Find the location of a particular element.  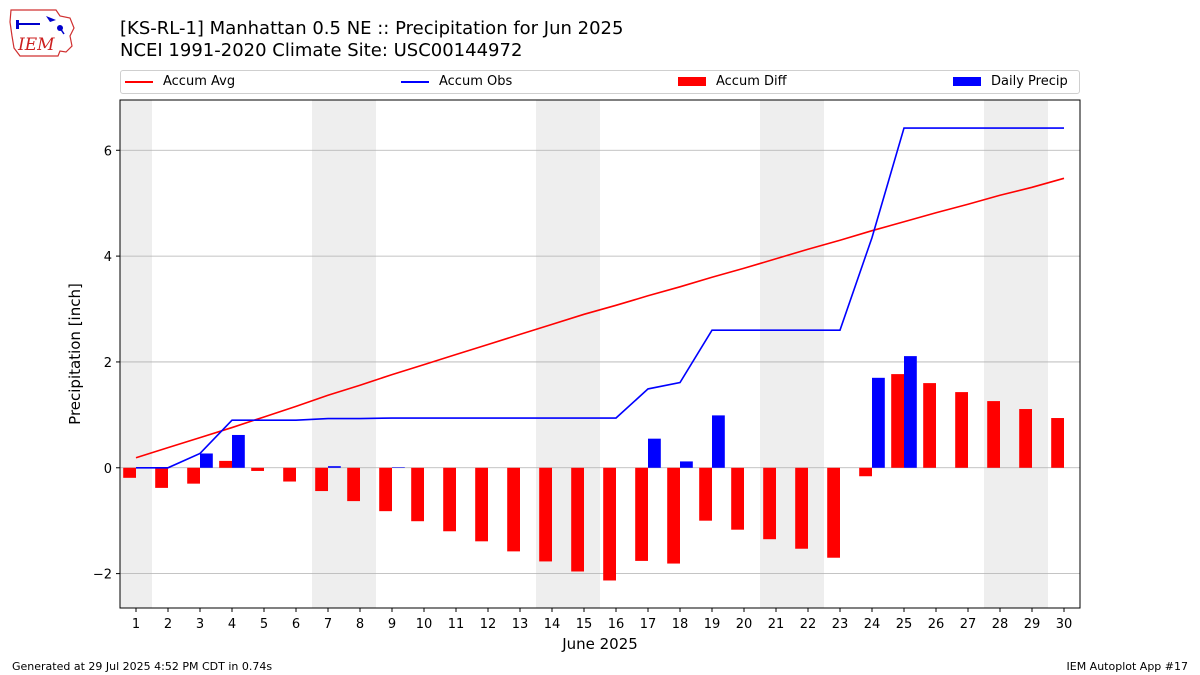

legend-accum-diff-swatch is located at coordinates (692, 81).